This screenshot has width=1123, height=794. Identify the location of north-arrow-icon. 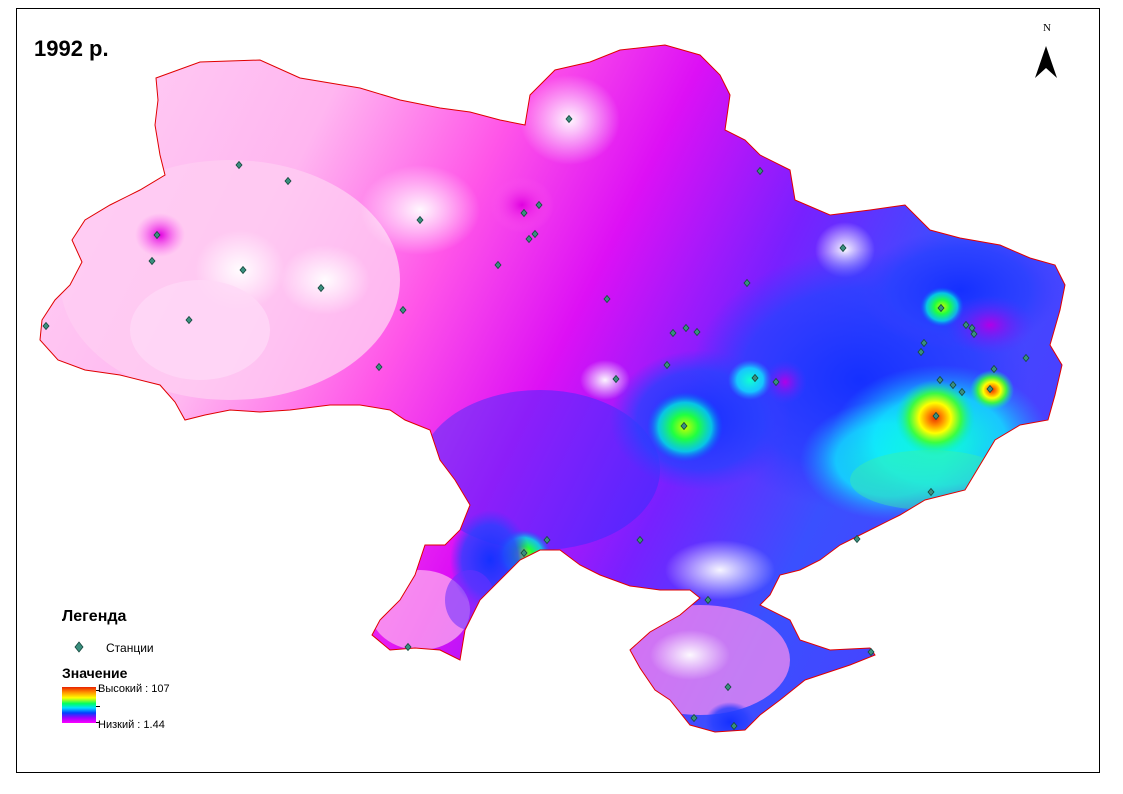
(1046, 62).